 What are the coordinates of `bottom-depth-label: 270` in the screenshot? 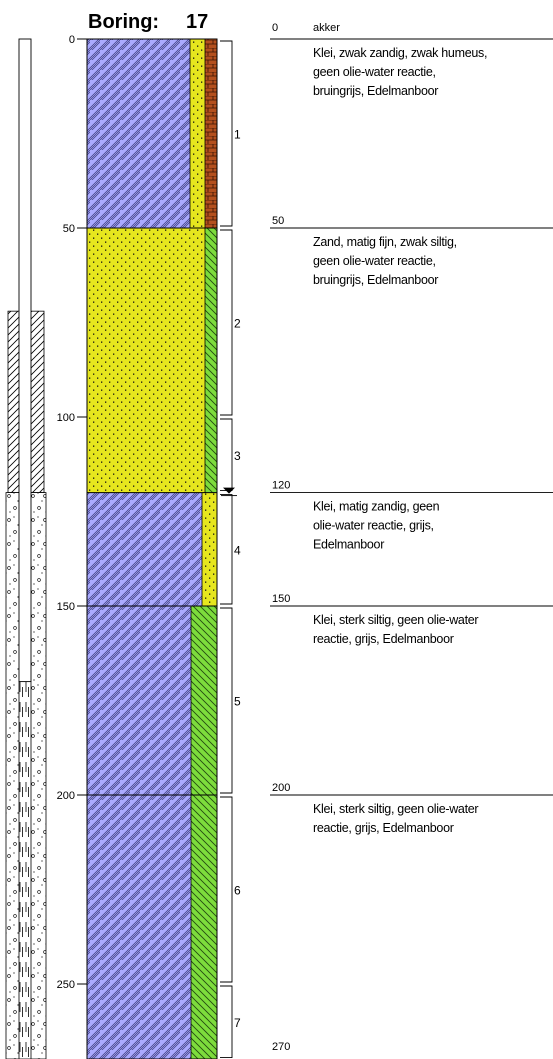 It's located at (281, 1047).